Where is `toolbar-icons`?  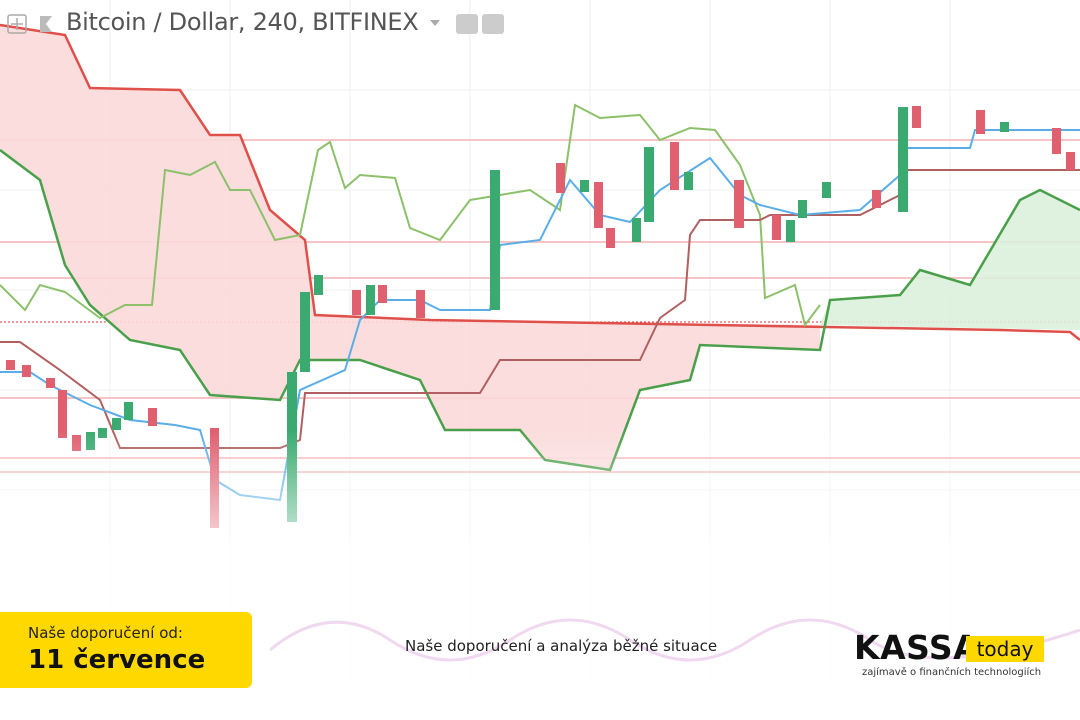
toolbar-icons is located at coordinates (255, 24).